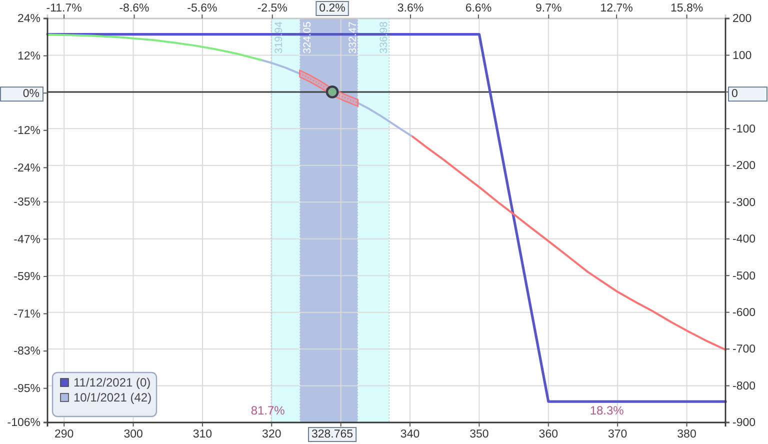 The image size is (768, 444). I want to click on x2-tick-label: -5.6%, so click(202, 8).